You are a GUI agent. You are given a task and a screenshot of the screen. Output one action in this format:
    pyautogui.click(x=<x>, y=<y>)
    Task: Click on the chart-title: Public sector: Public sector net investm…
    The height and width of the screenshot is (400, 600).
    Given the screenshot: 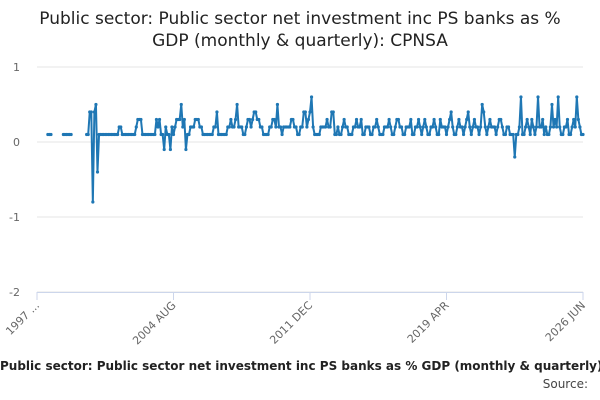 What is the action you would take?
    pyautogui.click(x=300, y=30)
    